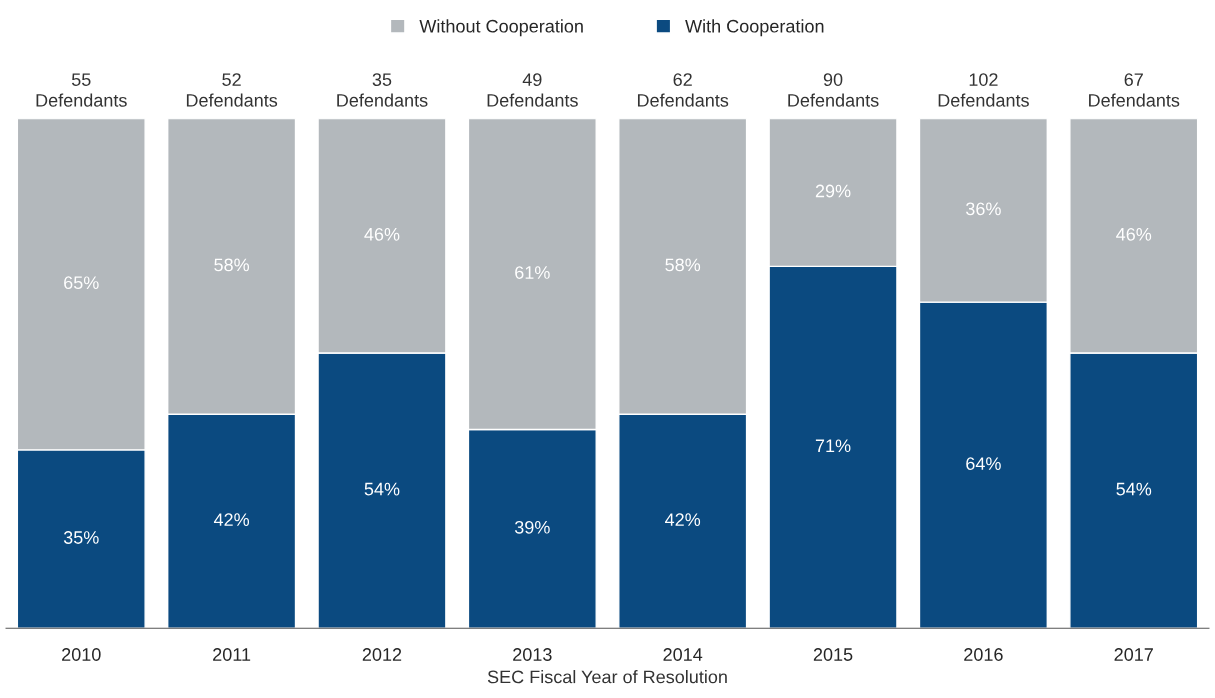 Image resolution: width=1215 pixels, height=698 pixels. Describe the element at coordinates (532, 90) in the screenshot. I see `annotation: 49 Defendants` at that location.